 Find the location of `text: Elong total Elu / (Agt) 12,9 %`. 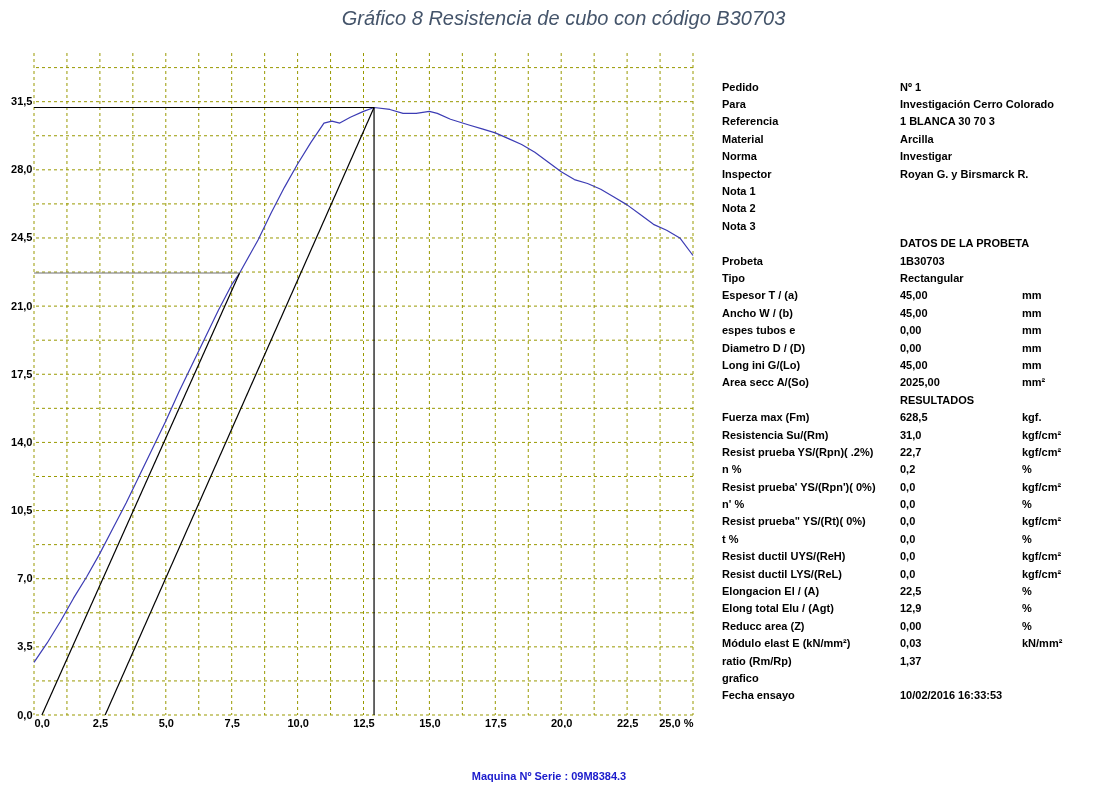

text: Elong total Elu / (Agt) 12,9 % is located at coordinates (877, 608).